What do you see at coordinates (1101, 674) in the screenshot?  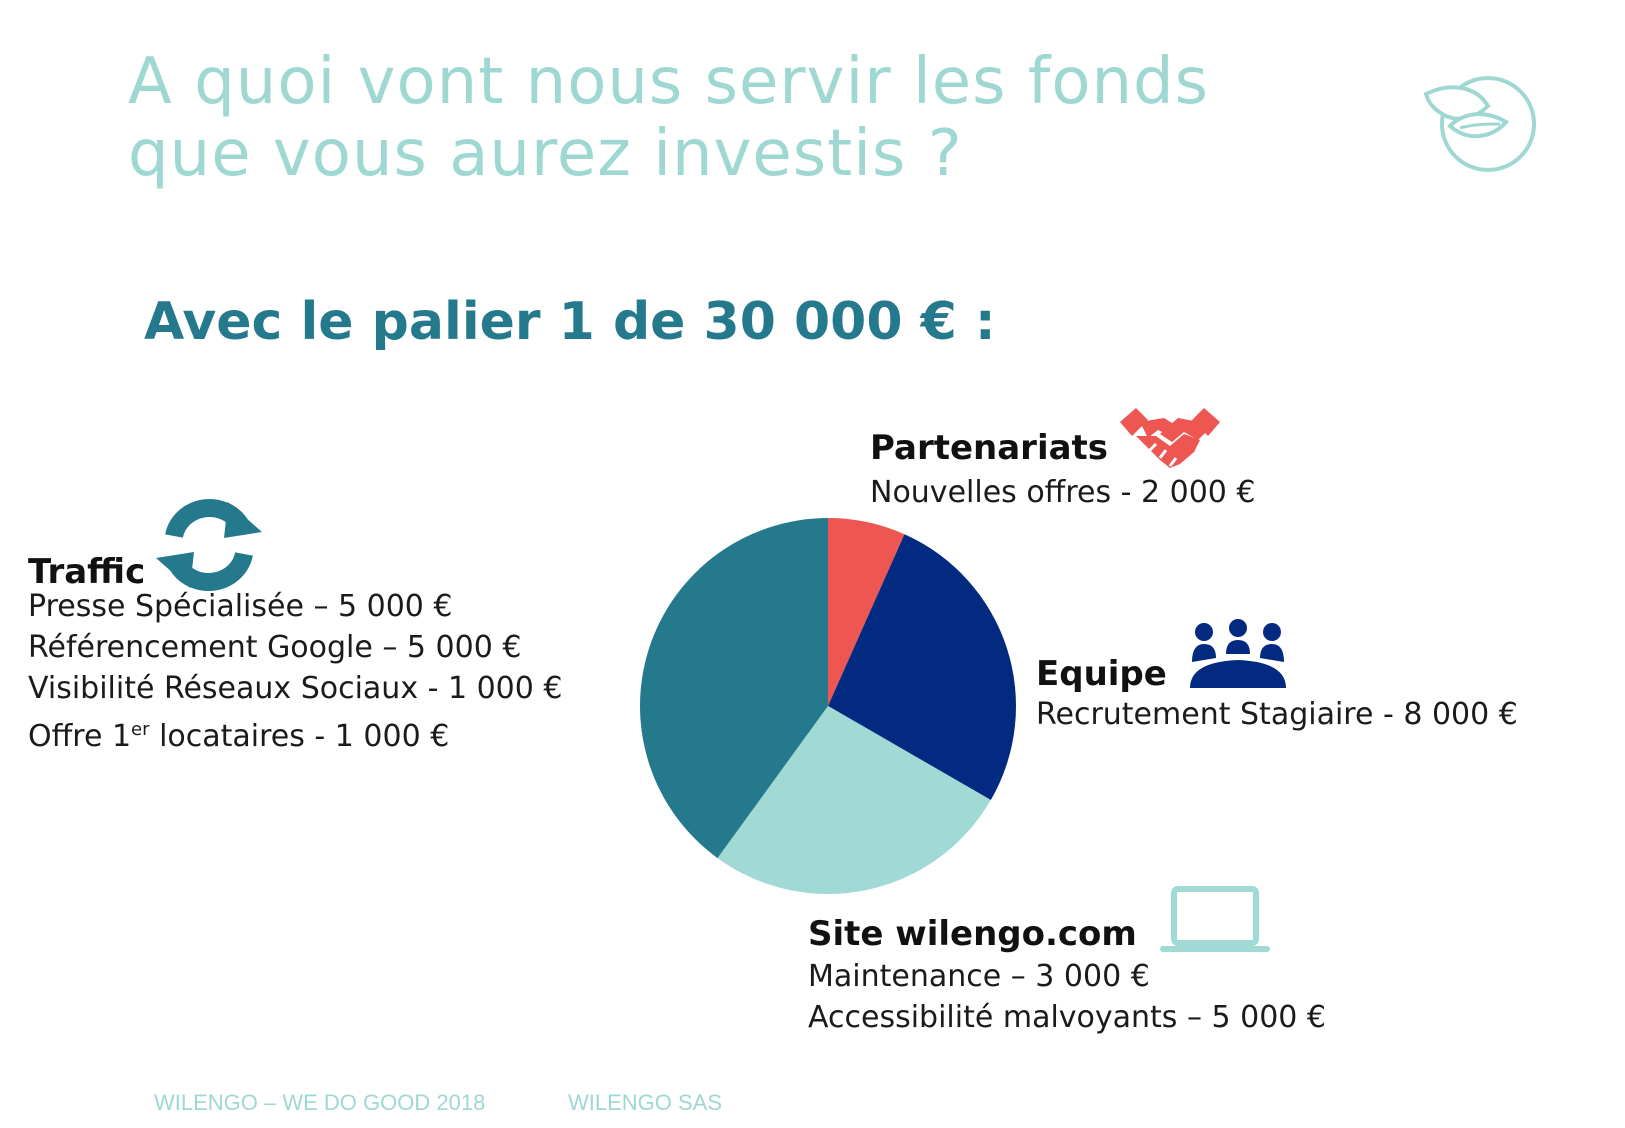 I see `equipe-heading: Equipe` at bounding box center [1101, 674].